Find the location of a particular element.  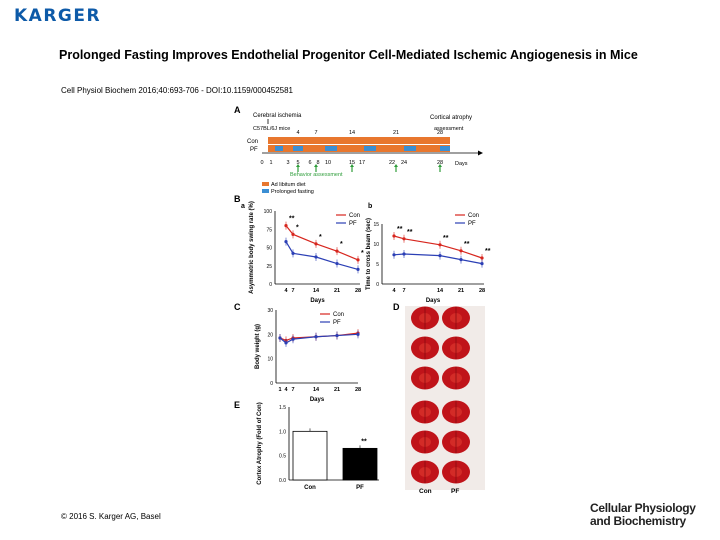

con-diet-bar is located at coordinates (359, 140).